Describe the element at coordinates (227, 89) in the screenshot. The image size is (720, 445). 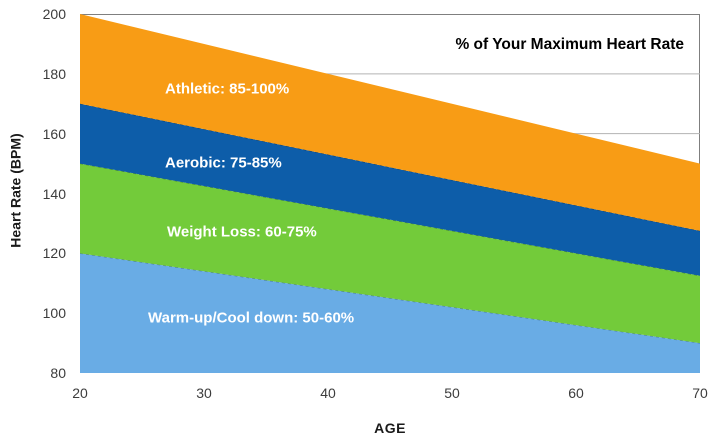
I see `band-label-athletic: Athletic: 85-100%` at that location.